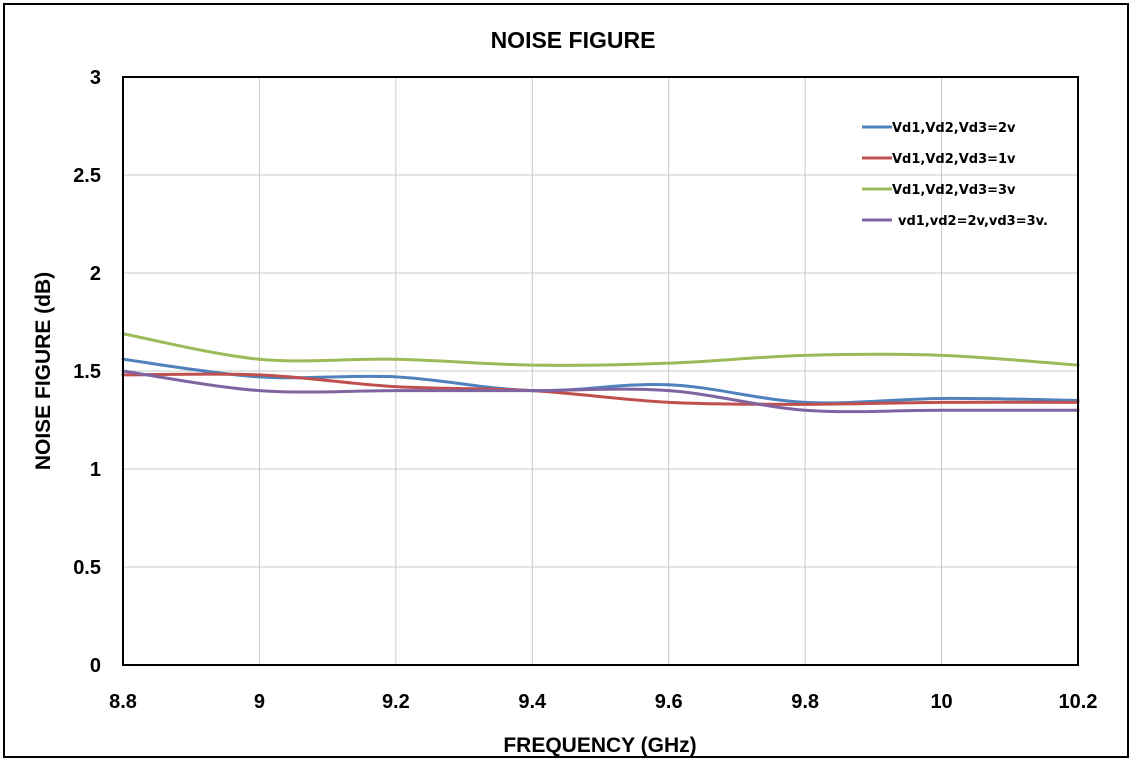  I want to click on chart-title: NOISE FIGURE, so click(573, 40).